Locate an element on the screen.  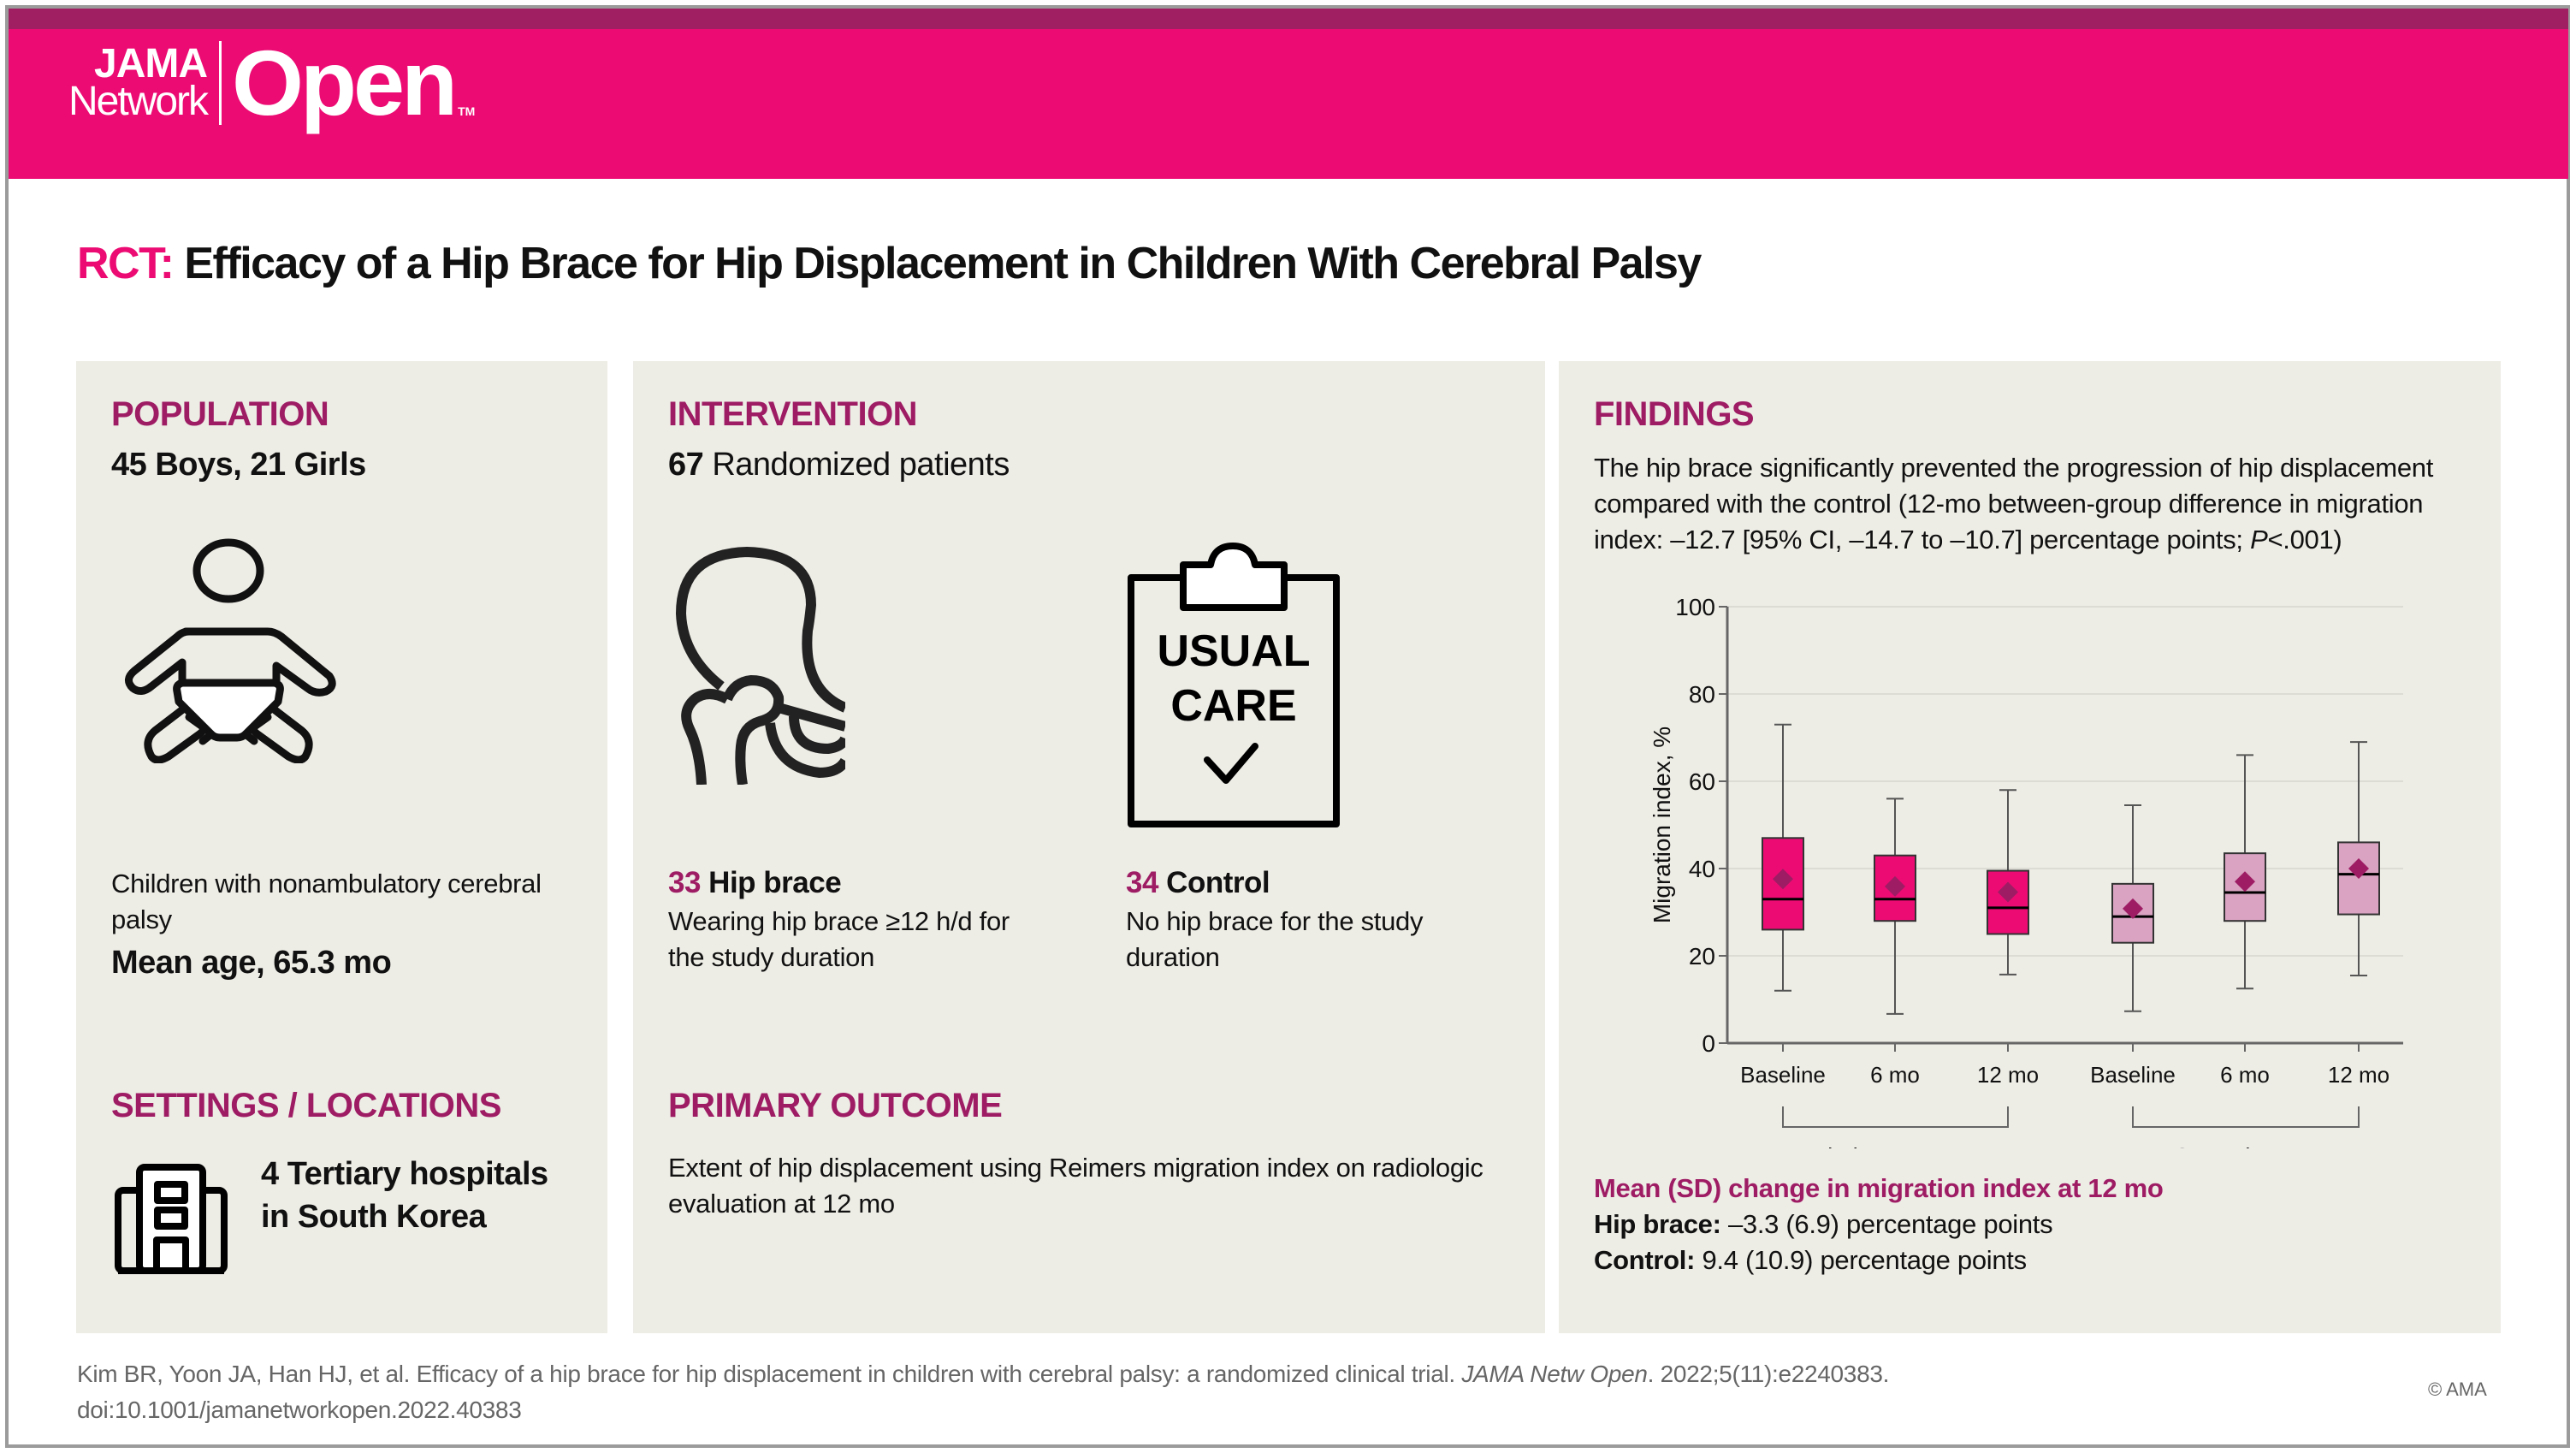
journal-logo: JAMA Network Open TM is located at coordinates (272, 83).